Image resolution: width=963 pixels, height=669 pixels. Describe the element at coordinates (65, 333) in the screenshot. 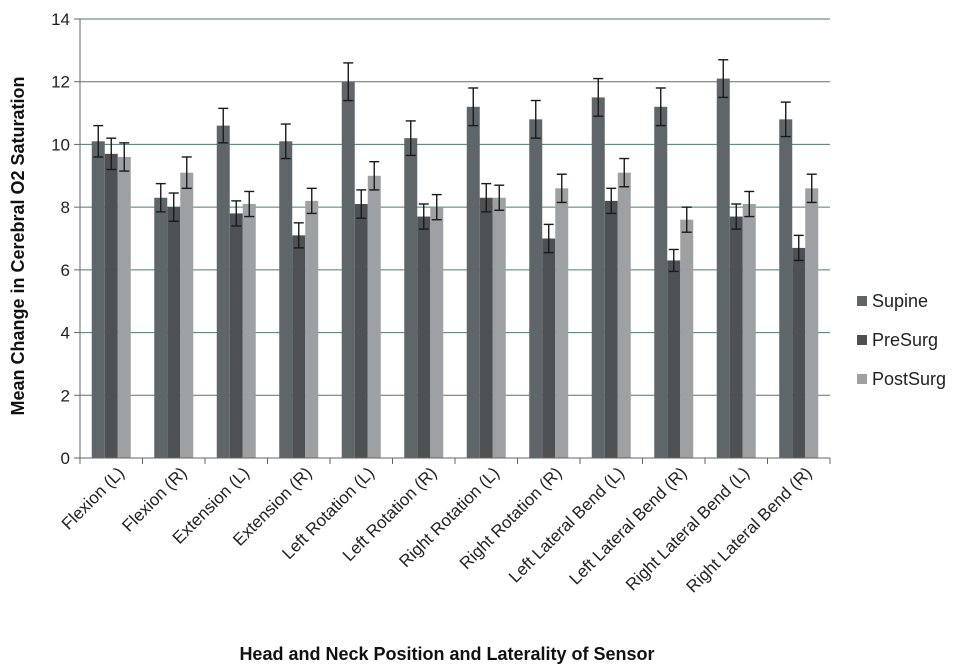

I see `y-tick-label: 4` at that location.